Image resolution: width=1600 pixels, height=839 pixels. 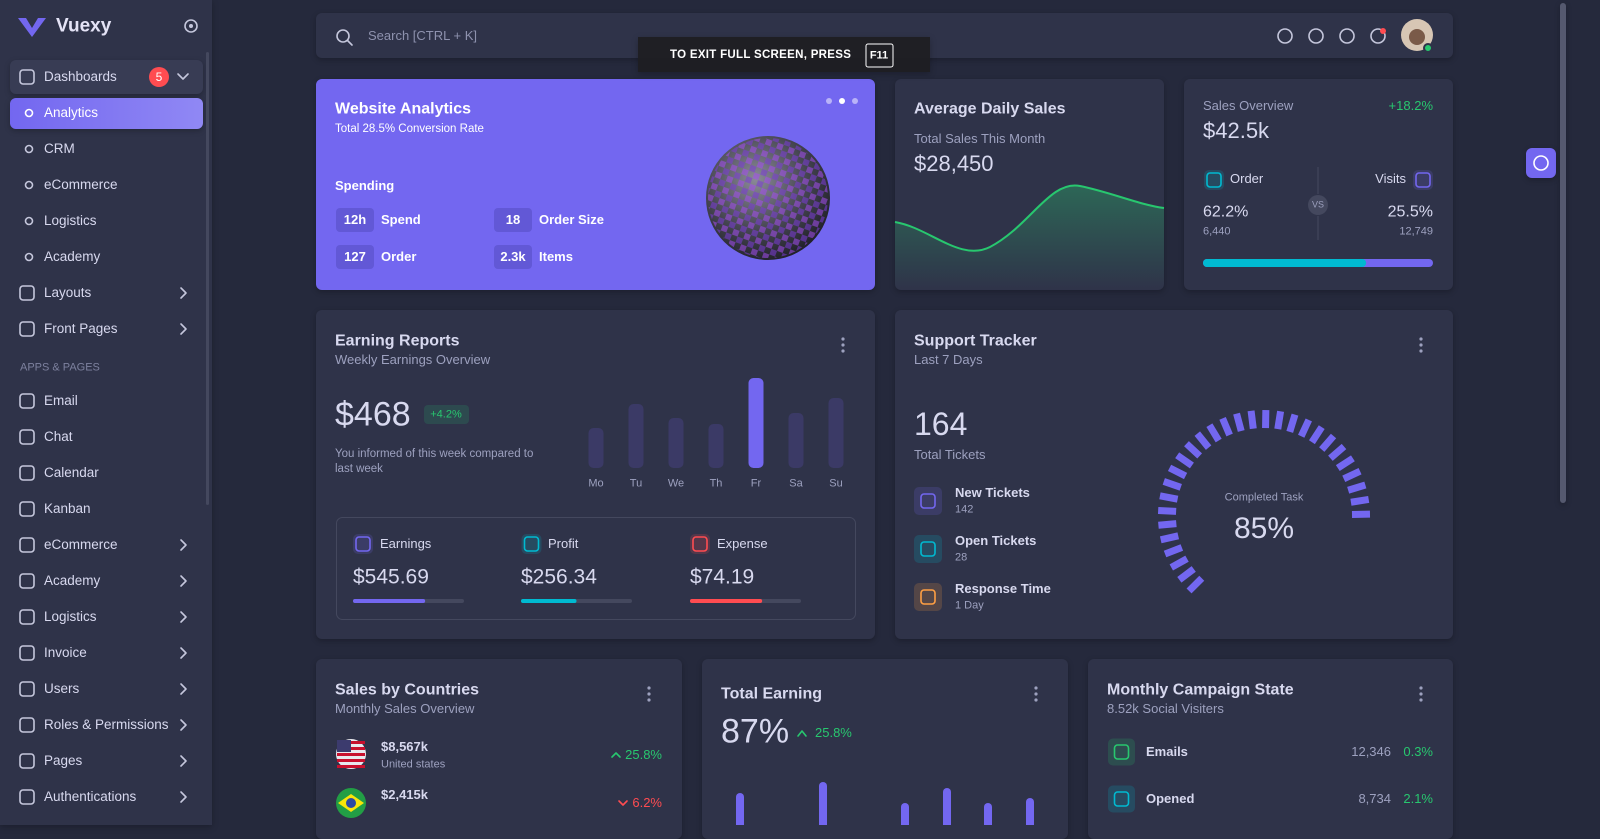 I want to click on chip-label: Order Size, so click(x=571, y=220).